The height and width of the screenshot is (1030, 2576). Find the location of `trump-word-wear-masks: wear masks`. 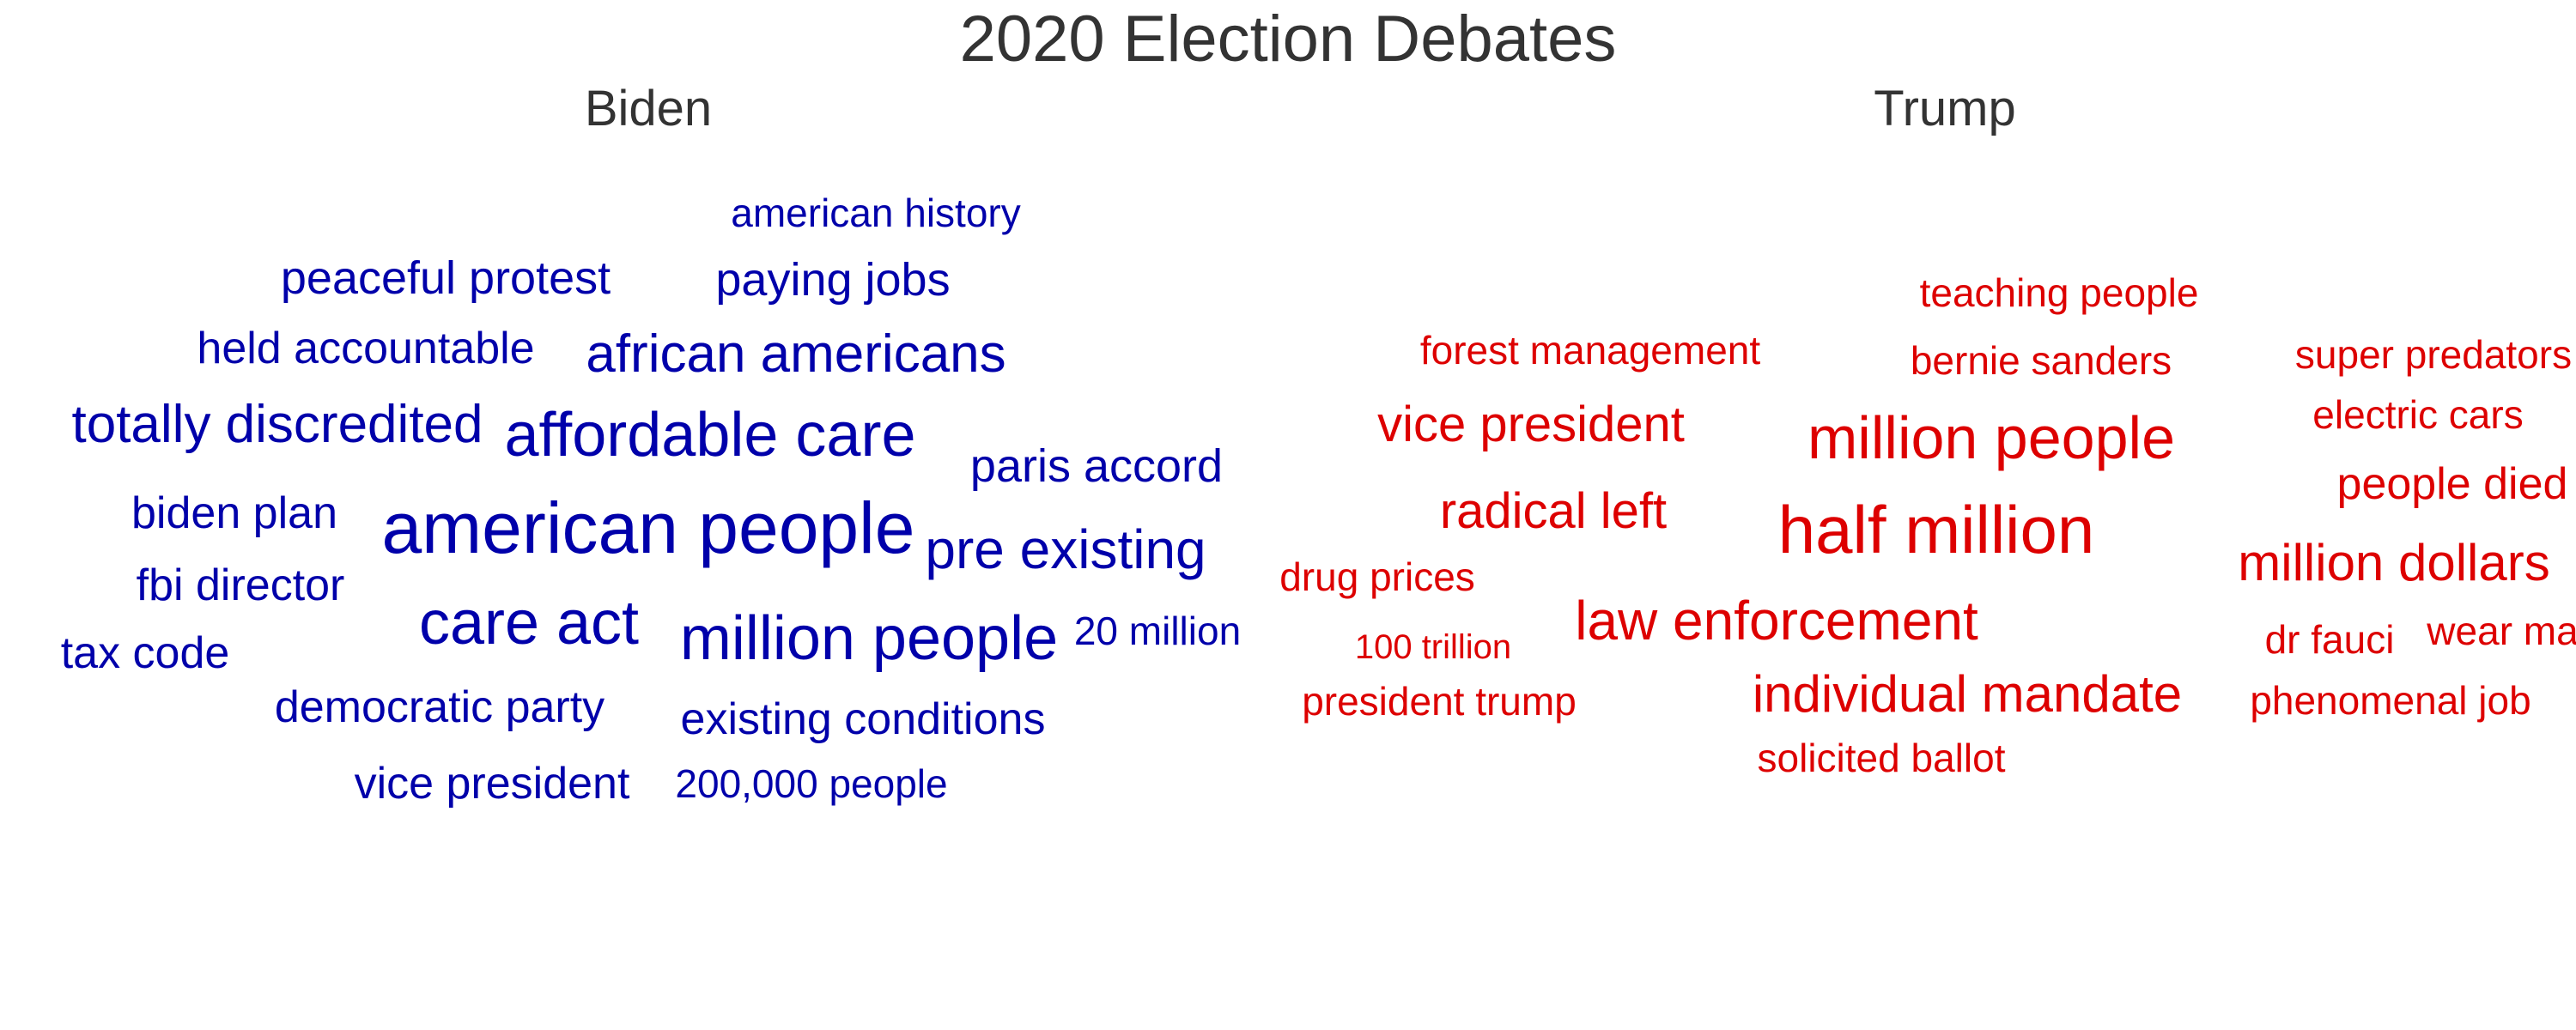

trump-word-wear-masks: wear masks is located at coordinates (2501, 631).